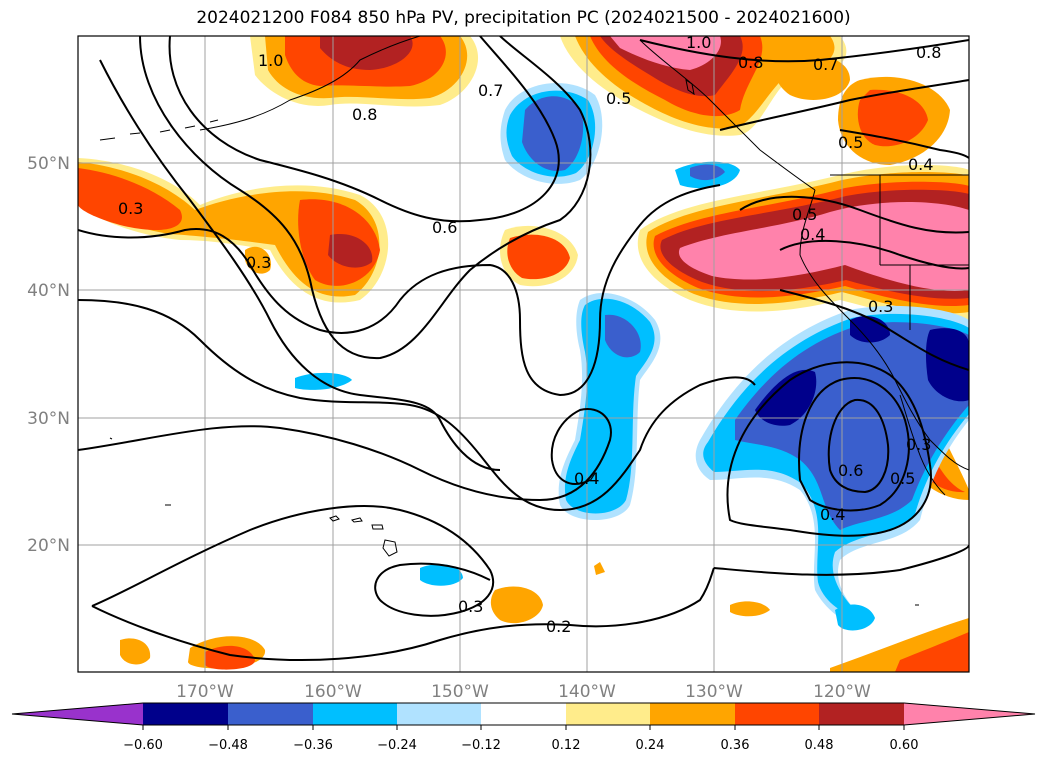 The image size is (1047, 765). I want to click on colorbar-tick-label: −0.24, so click(397, 745).